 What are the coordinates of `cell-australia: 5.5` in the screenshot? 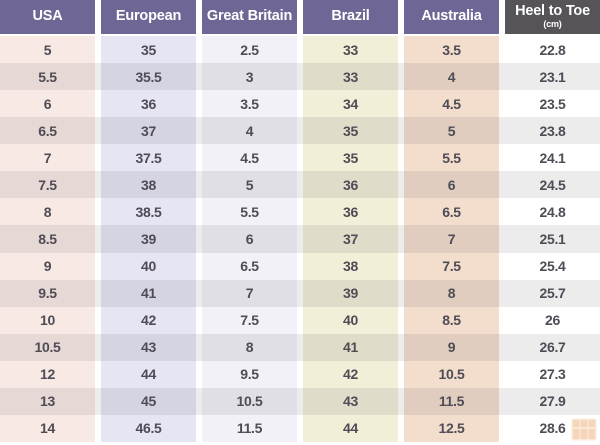 It's located at (451, 158).